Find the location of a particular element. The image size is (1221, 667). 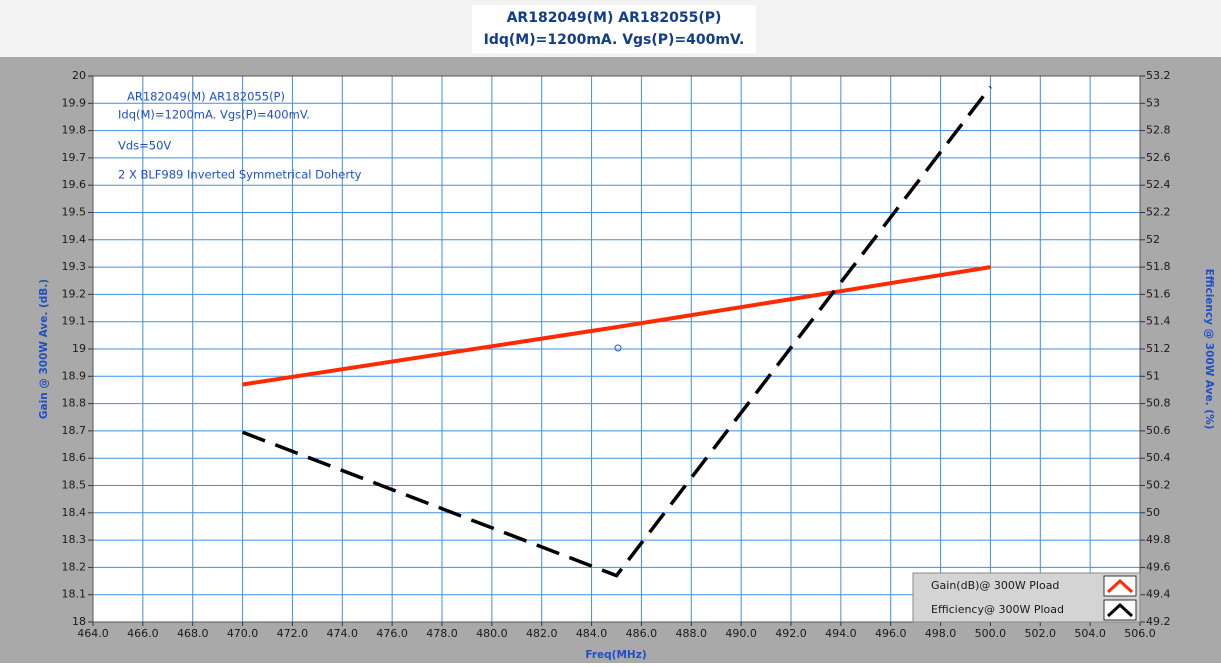

y-tick-label: 19.2 is located at coordinates (74, 293).